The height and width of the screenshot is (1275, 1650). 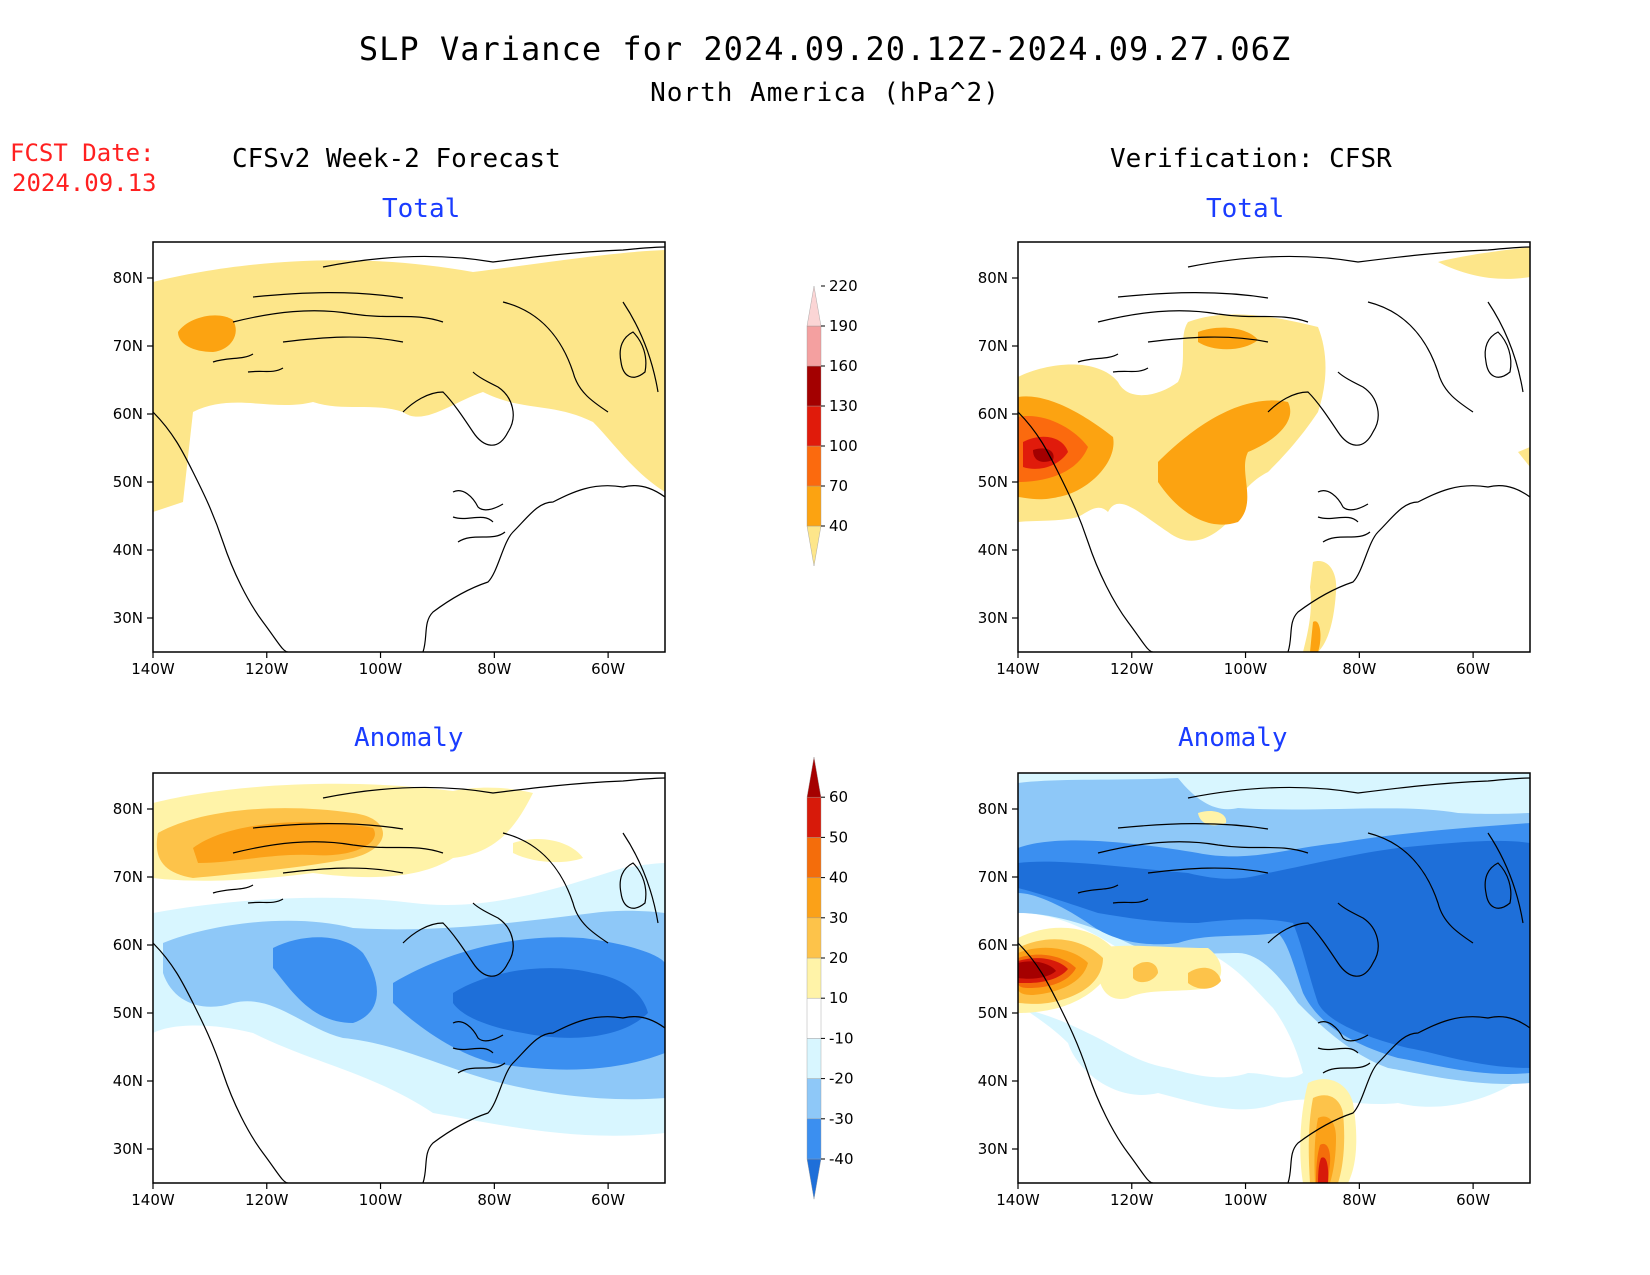 I want to click on legend-label: 160, so click(x=843, y=366).